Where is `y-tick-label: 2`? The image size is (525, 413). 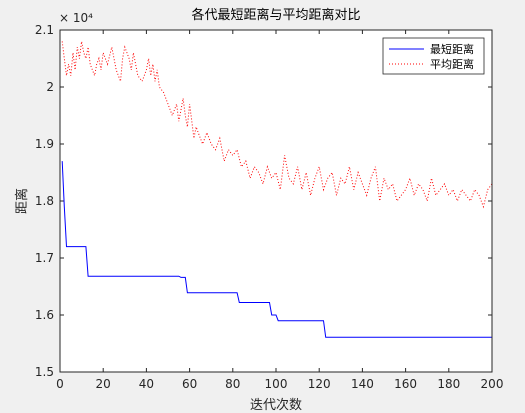 y-tick-label: 2 is located at coordinates (50, 87).